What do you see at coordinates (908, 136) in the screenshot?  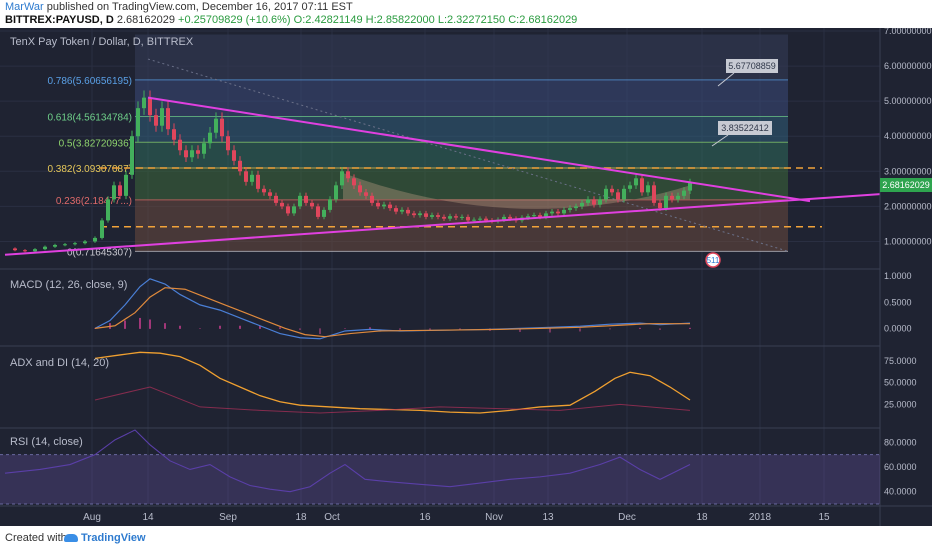 I see `price-tick-label: 4.00000000` at bounding box center [908, 136].